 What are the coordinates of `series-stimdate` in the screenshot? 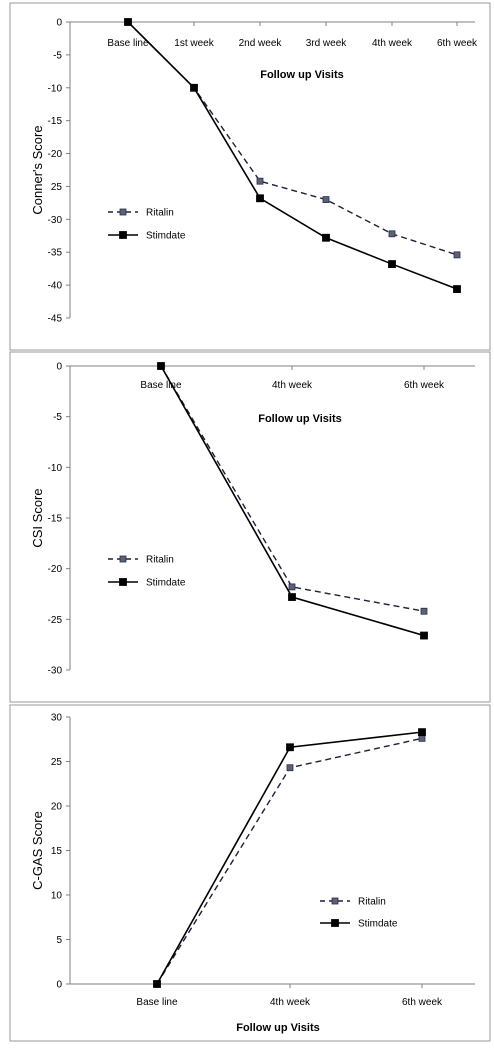 It's located at (293, 501).